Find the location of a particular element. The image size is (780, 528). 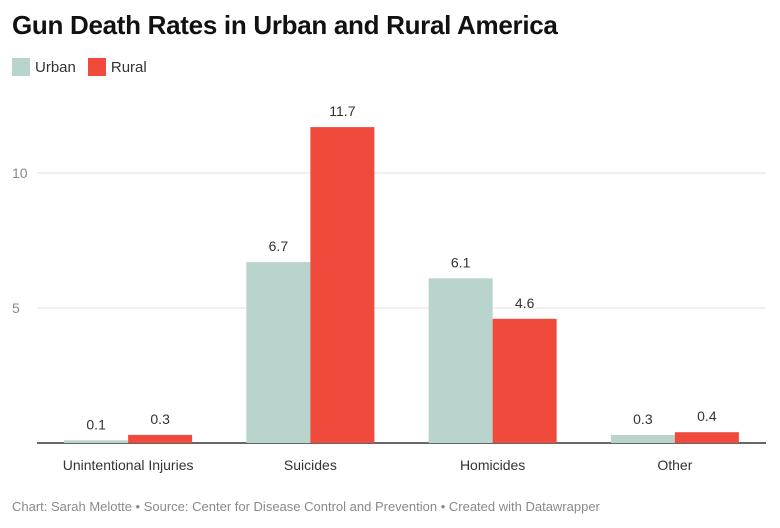

y-tick-label-10: 10 is located at coordinates (20, 173).